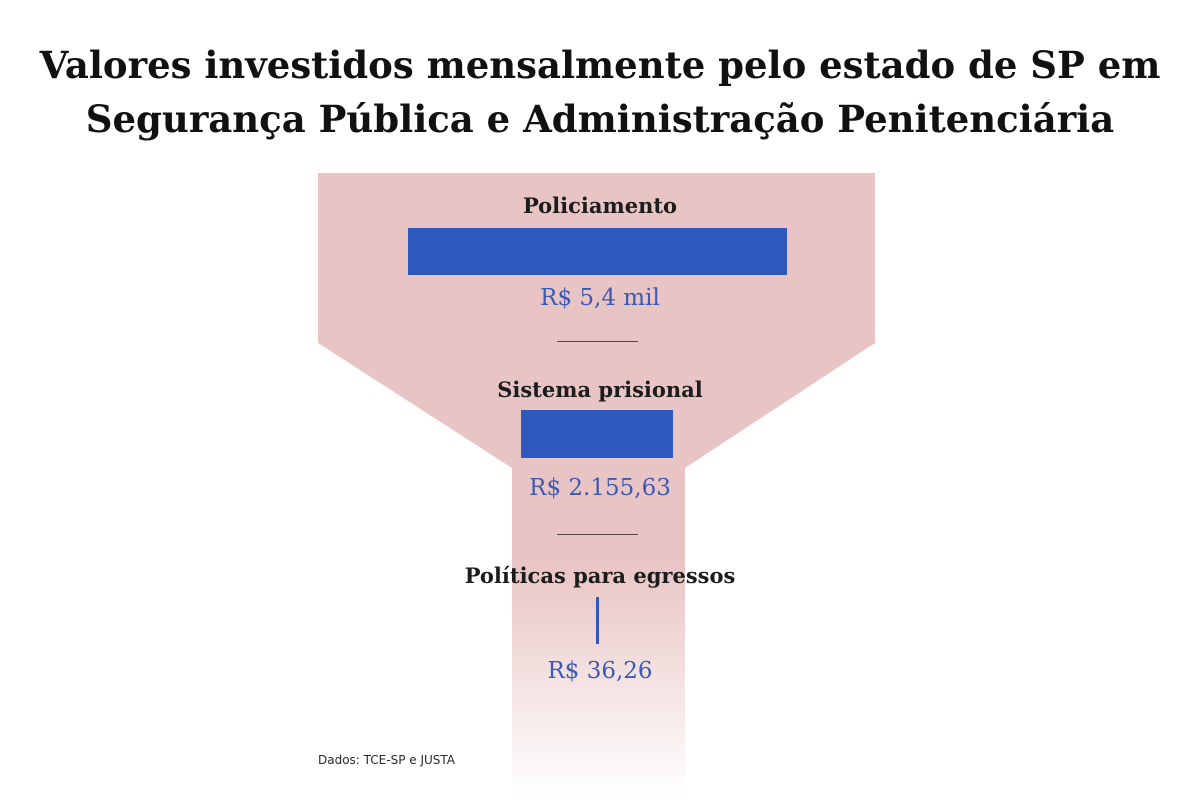 This screenshot has width=1200, height=800. Describe the element at coordinates (600, 671) in the screenshot. I see `value-label-politicas-egressos: R$ 36,26` at that location.